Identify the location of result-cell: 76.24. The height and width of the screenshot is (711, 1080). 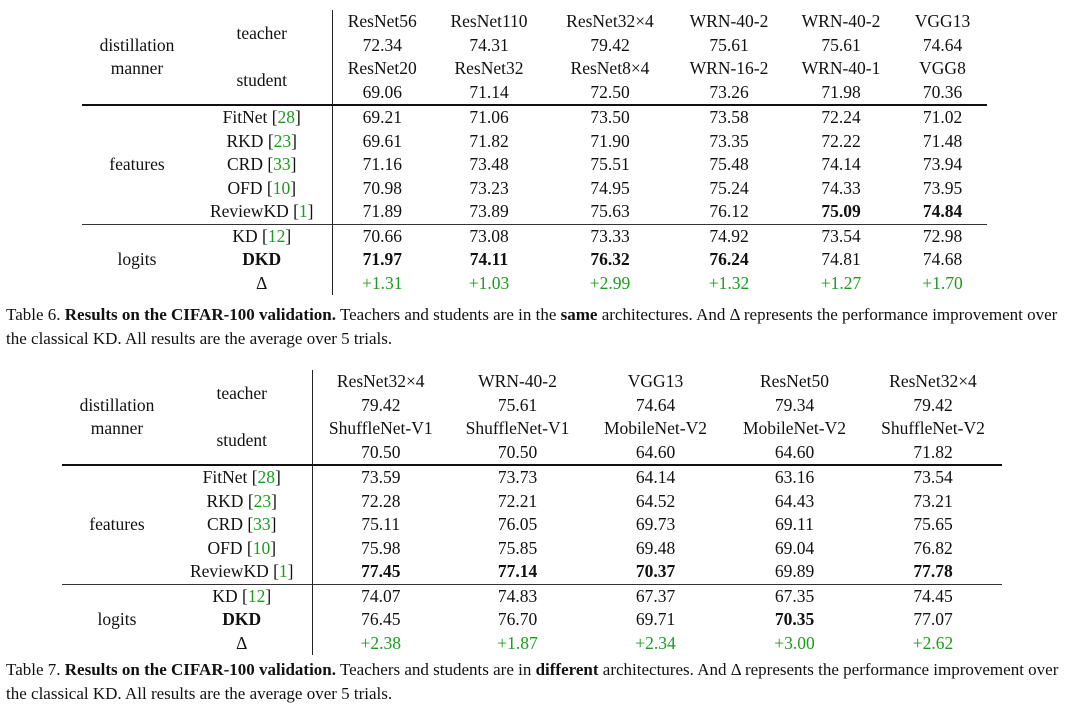
(729, 259).